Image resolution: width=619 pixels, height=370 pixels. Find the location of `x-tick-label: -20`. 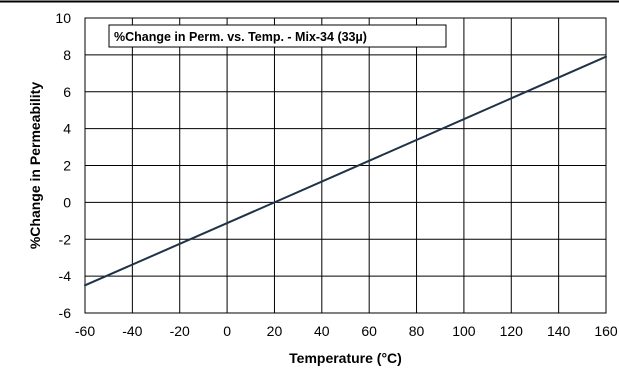

x-tick-label: -20 is located at coordinates (180, 331).